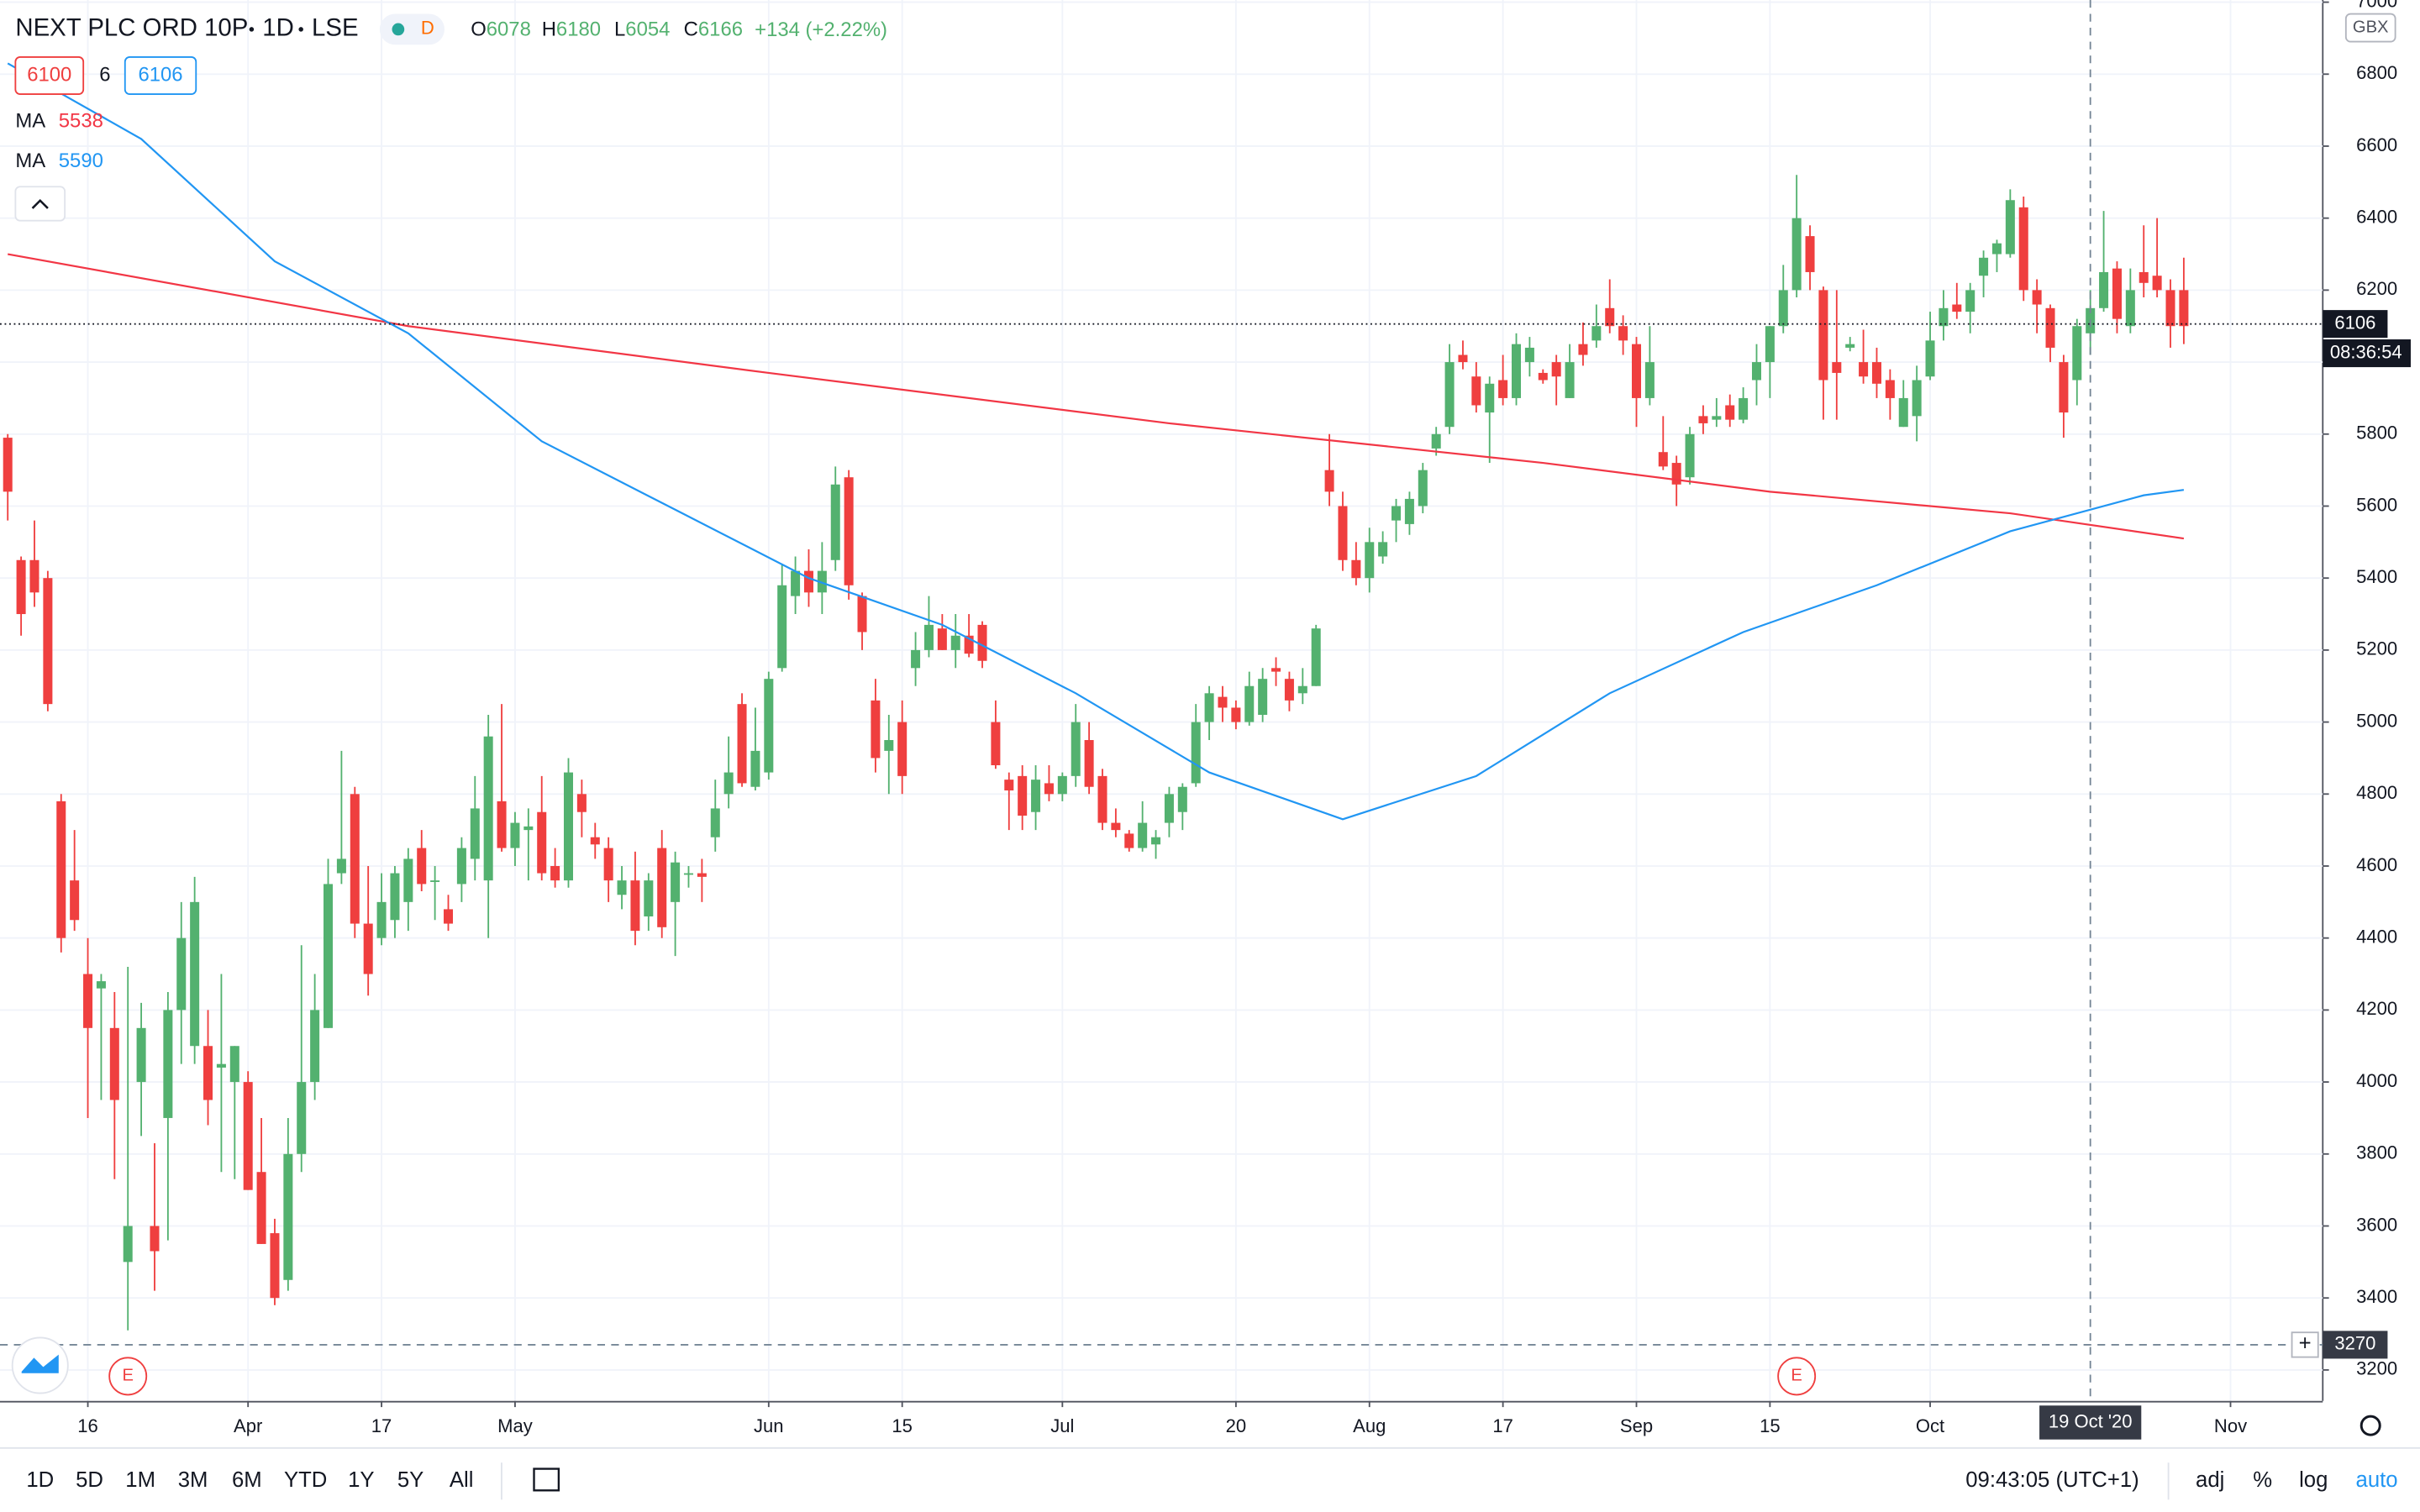  I want to click on bid-label: 6100, so click(49, 74).